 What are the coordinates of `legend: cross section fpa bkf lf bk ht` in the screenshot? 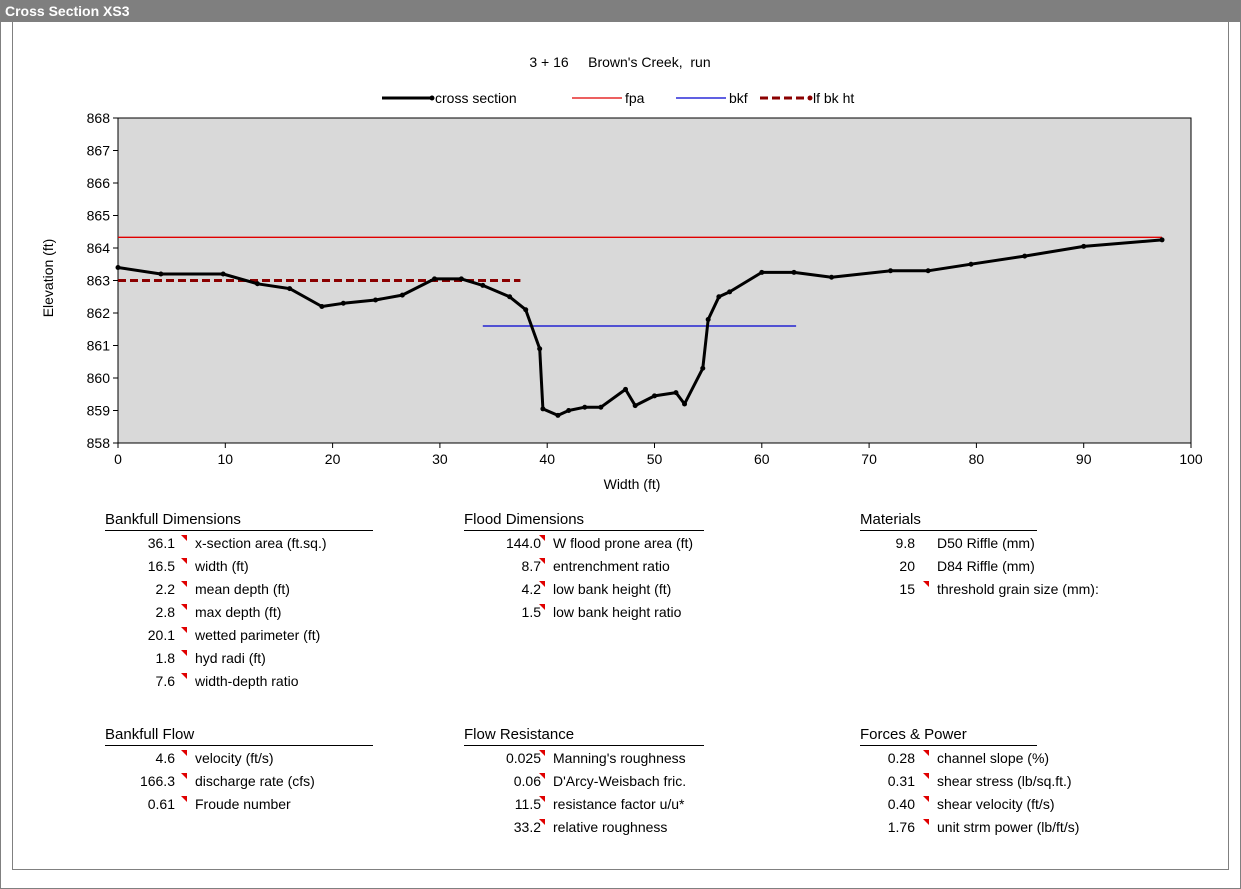 It's located at (618, 98).